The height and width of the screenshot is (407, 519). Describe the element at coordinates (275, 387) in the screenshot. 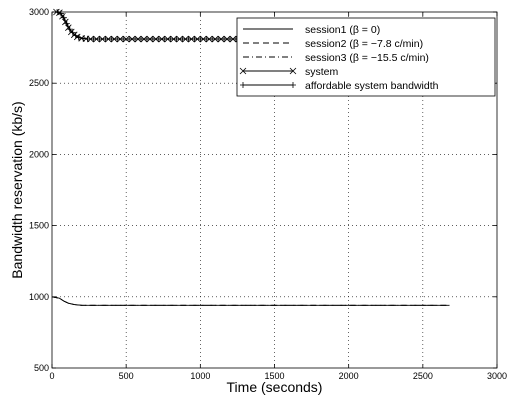

I see `x-axis-title: Time (seconds)` at that location.